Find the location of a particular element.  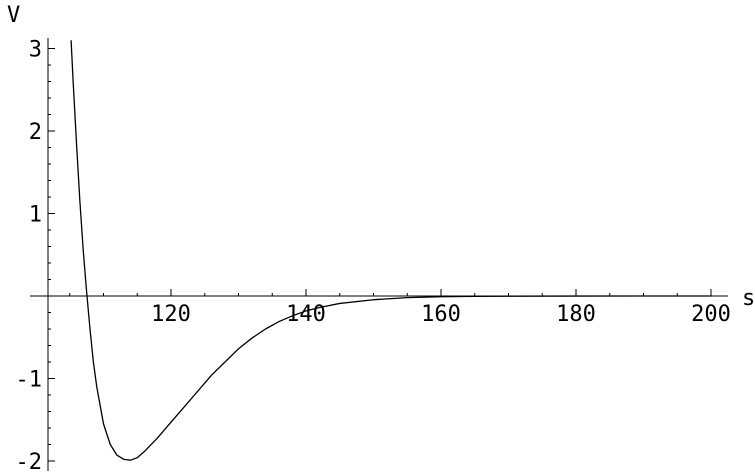

y-axis-title: V is located at coordinates (13, 15).